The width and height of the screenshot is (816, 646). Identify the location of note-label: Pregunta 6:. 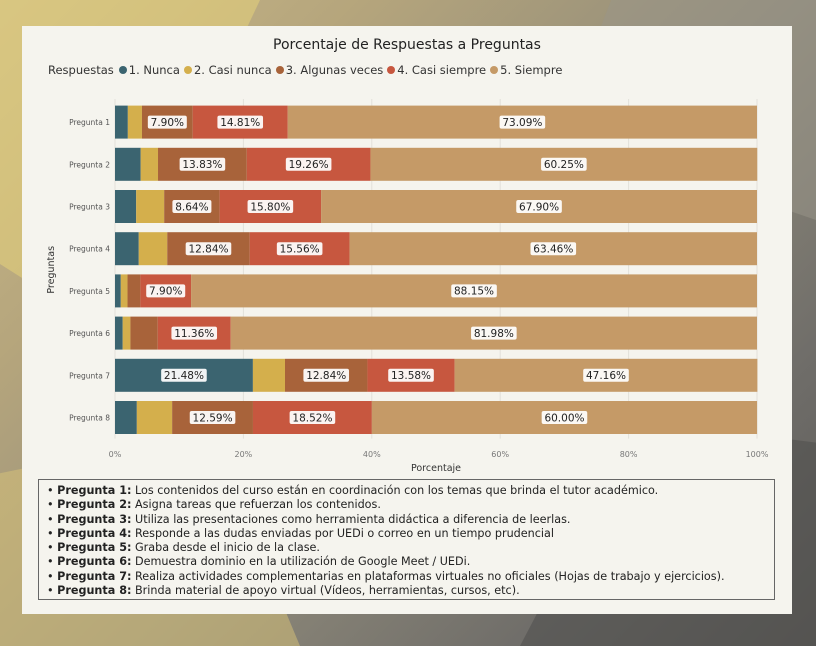
(94, 562).